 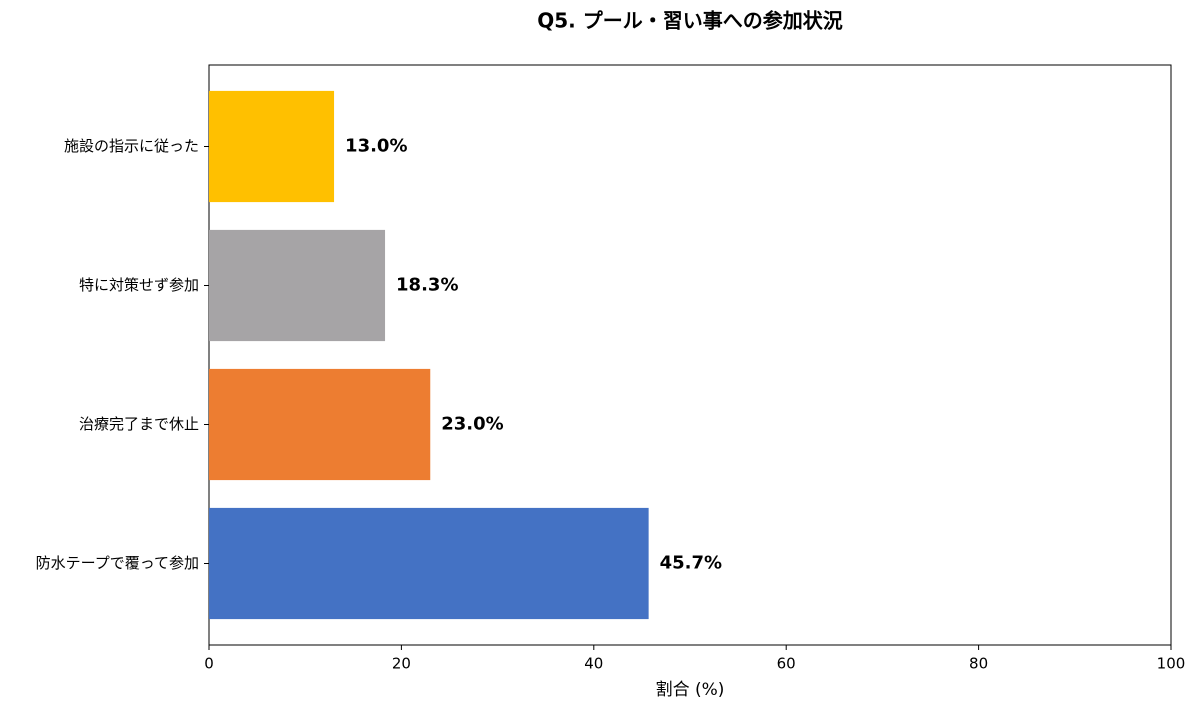 I want to click on y-tick-label: 施設の指示に従った, so click(x=131, y=146).